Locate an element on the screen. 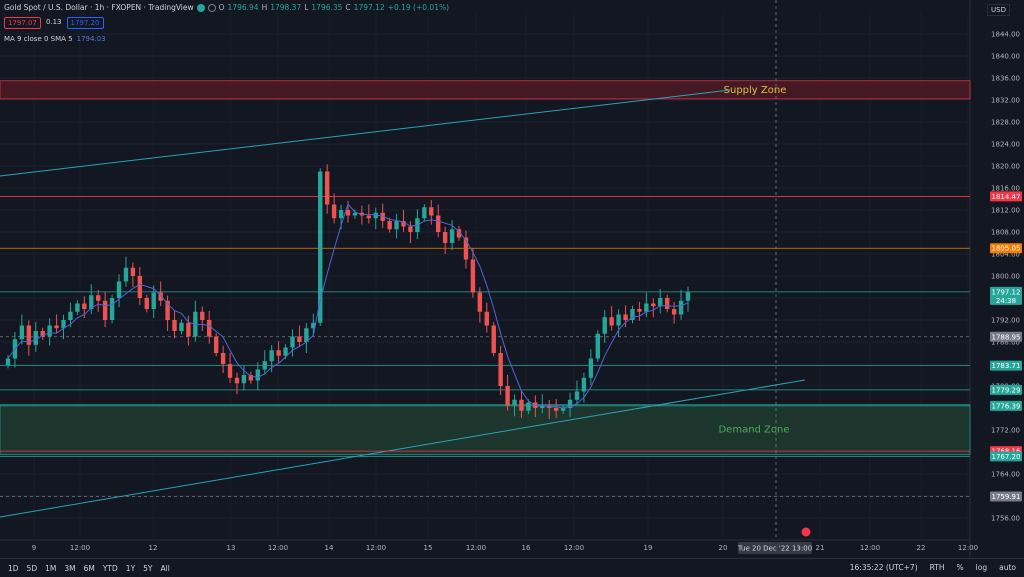  y-tick-label: 1816.00 is located at coordinates (1005, 189).